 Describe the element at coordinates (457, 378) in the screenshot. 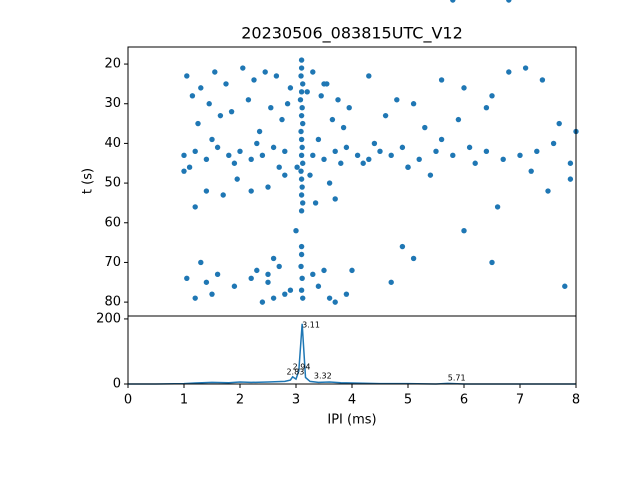

I see `peak-label: 5.71` at that location.